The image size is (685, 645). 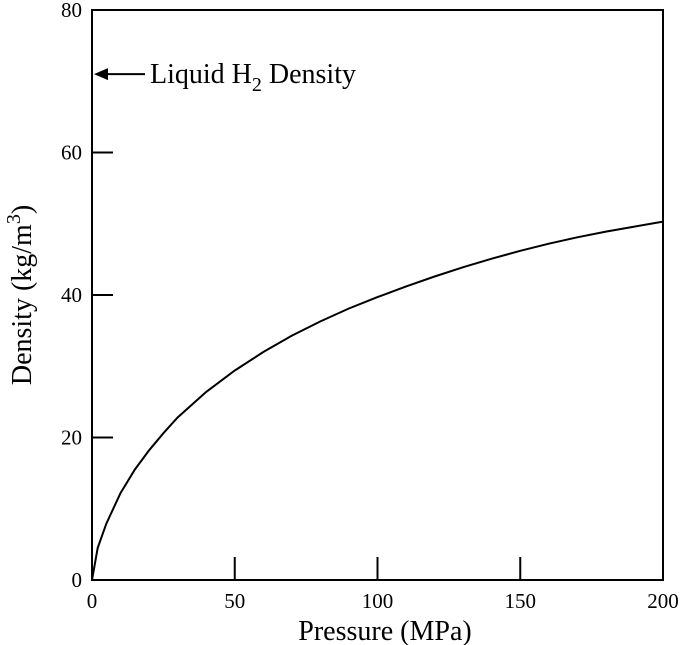 What do you see at coordinates (71, 438) in the screenshot?
I see `y-tick-label: 20` at bounding box center [71, 438].